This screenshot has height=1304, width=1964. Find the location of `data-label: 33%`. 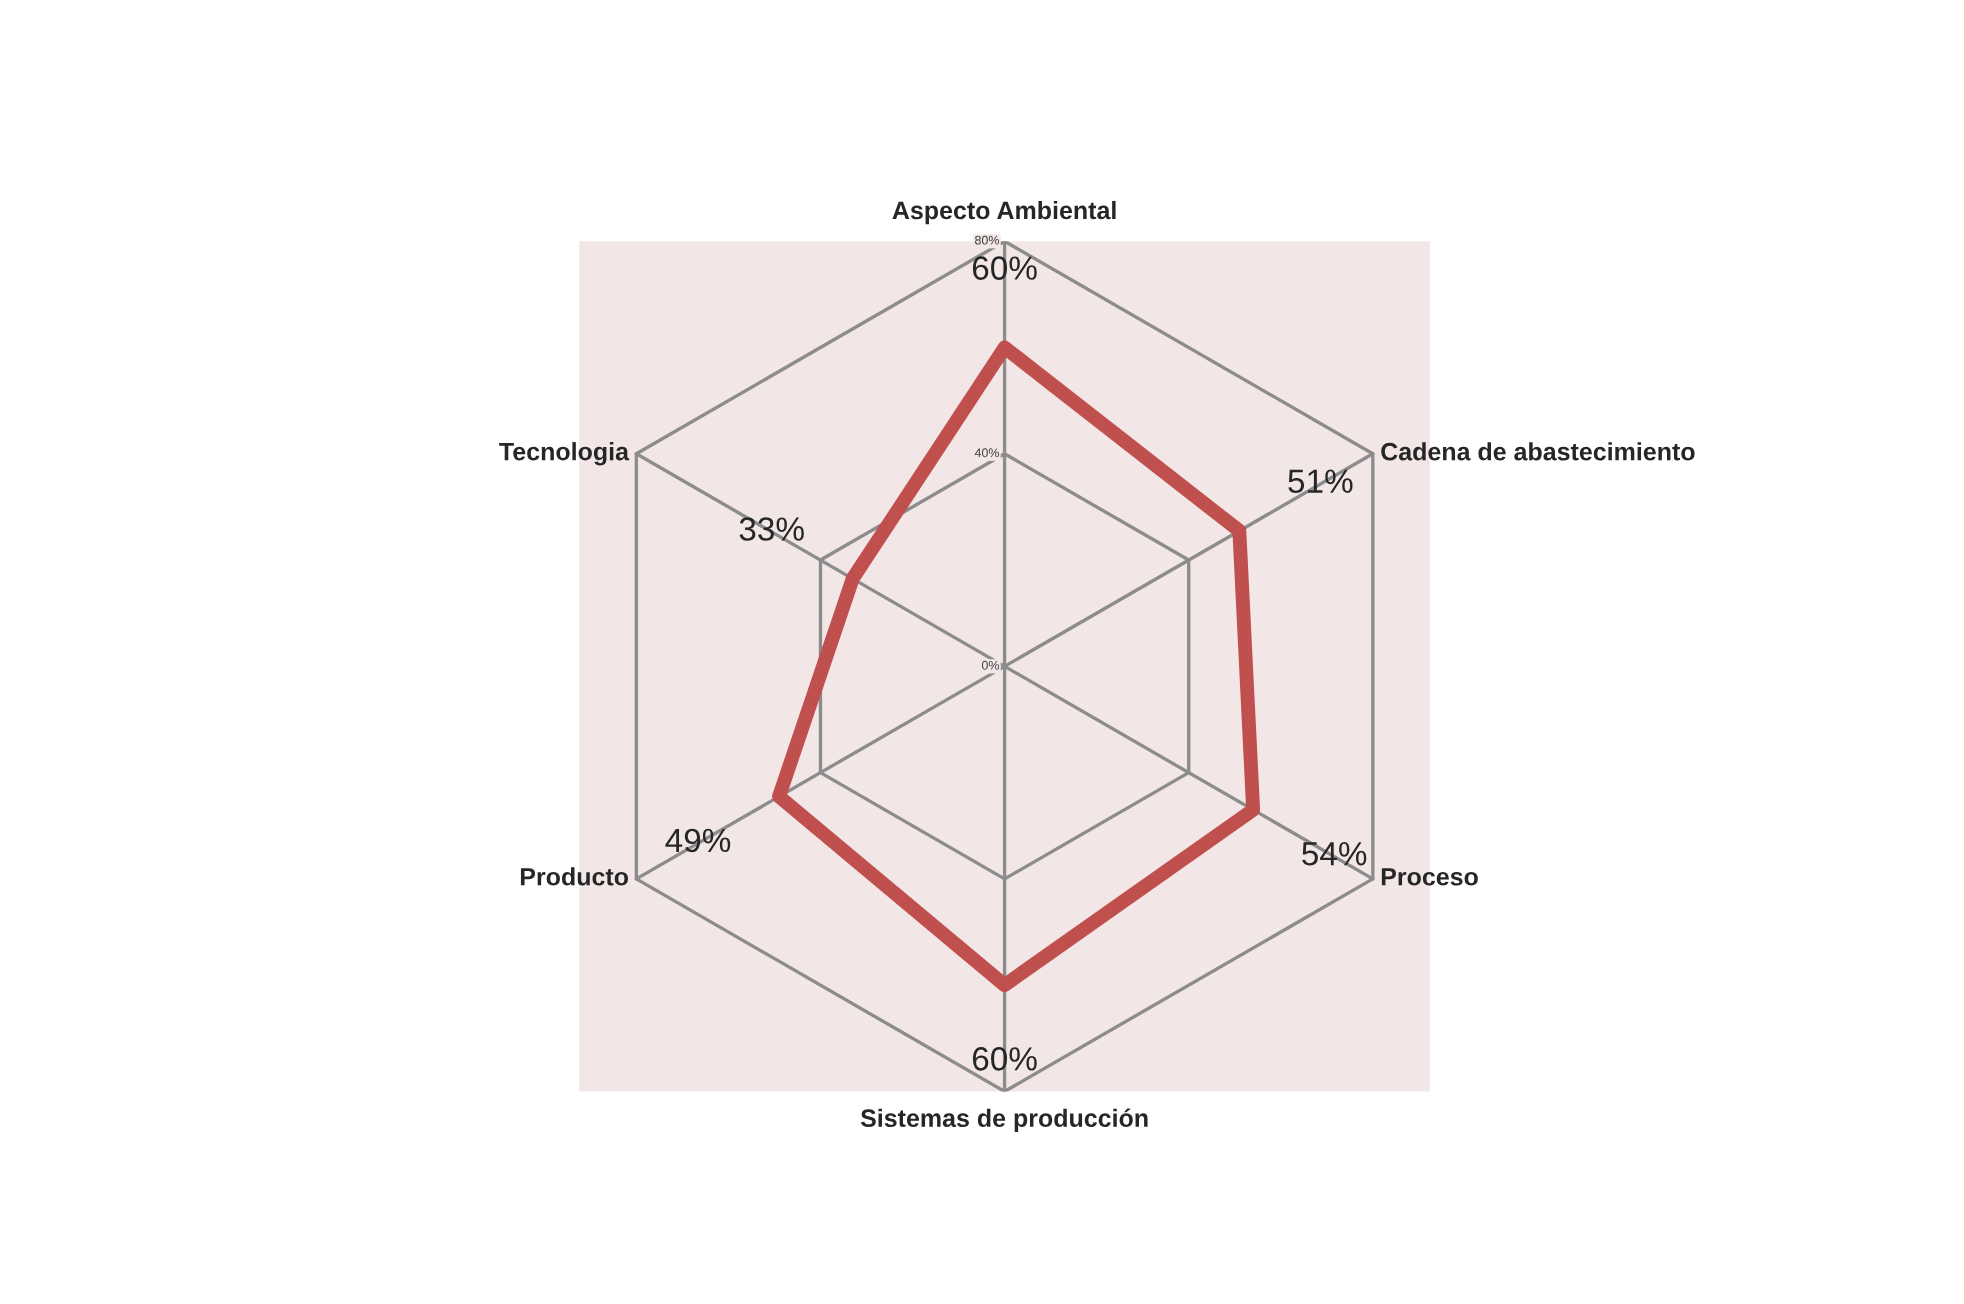

data-label: 33% is located at coordinates (771, 529).